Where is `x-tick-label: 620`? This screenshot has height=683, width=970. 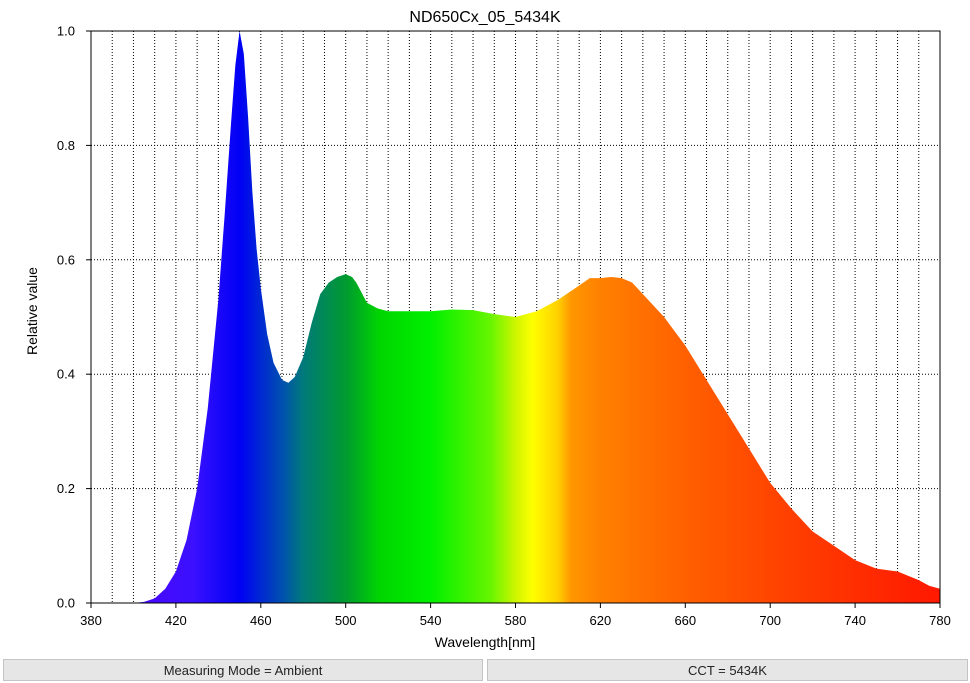
x-tick-label: 620 is located at coordinates (601, 620).